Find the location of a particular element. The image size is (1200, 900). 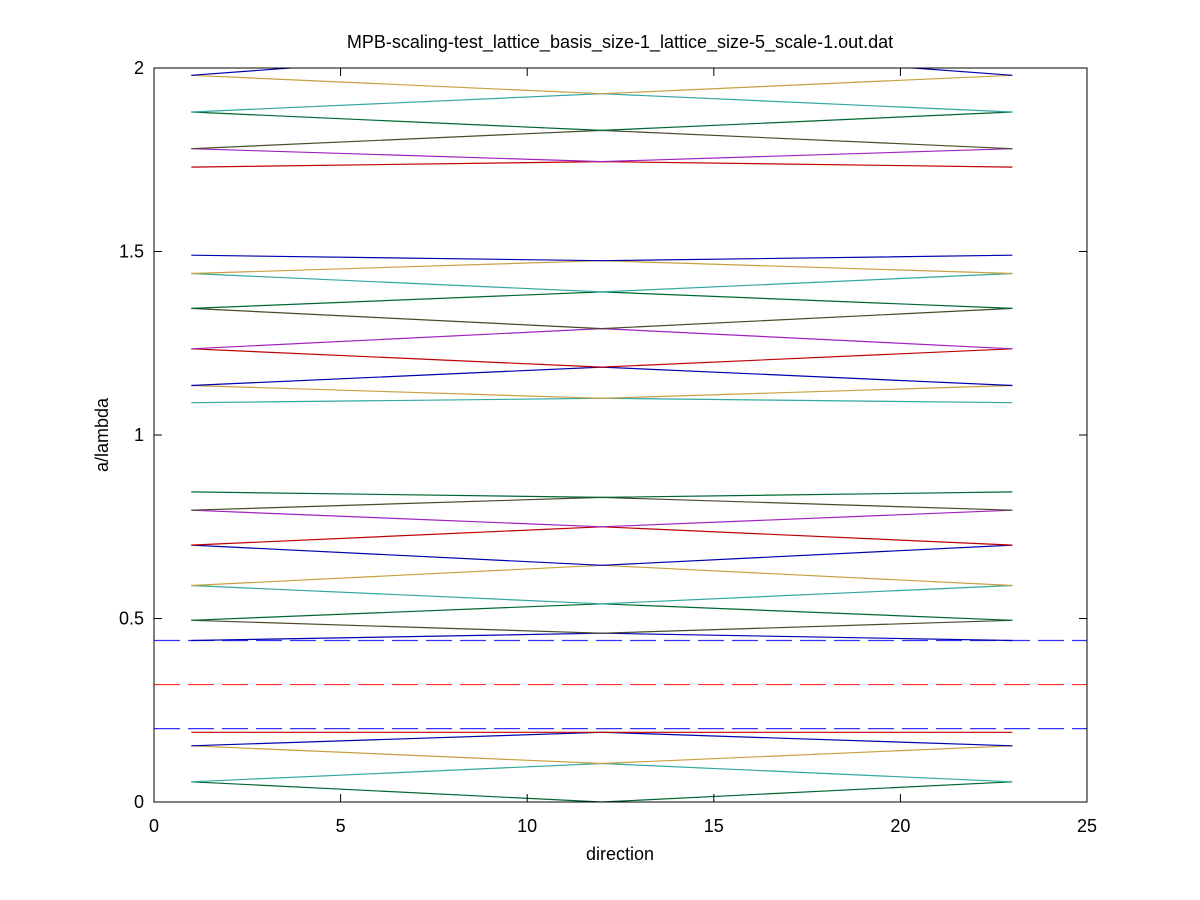

y-tick-label: 0.5 is located at coordinates (131, 619).